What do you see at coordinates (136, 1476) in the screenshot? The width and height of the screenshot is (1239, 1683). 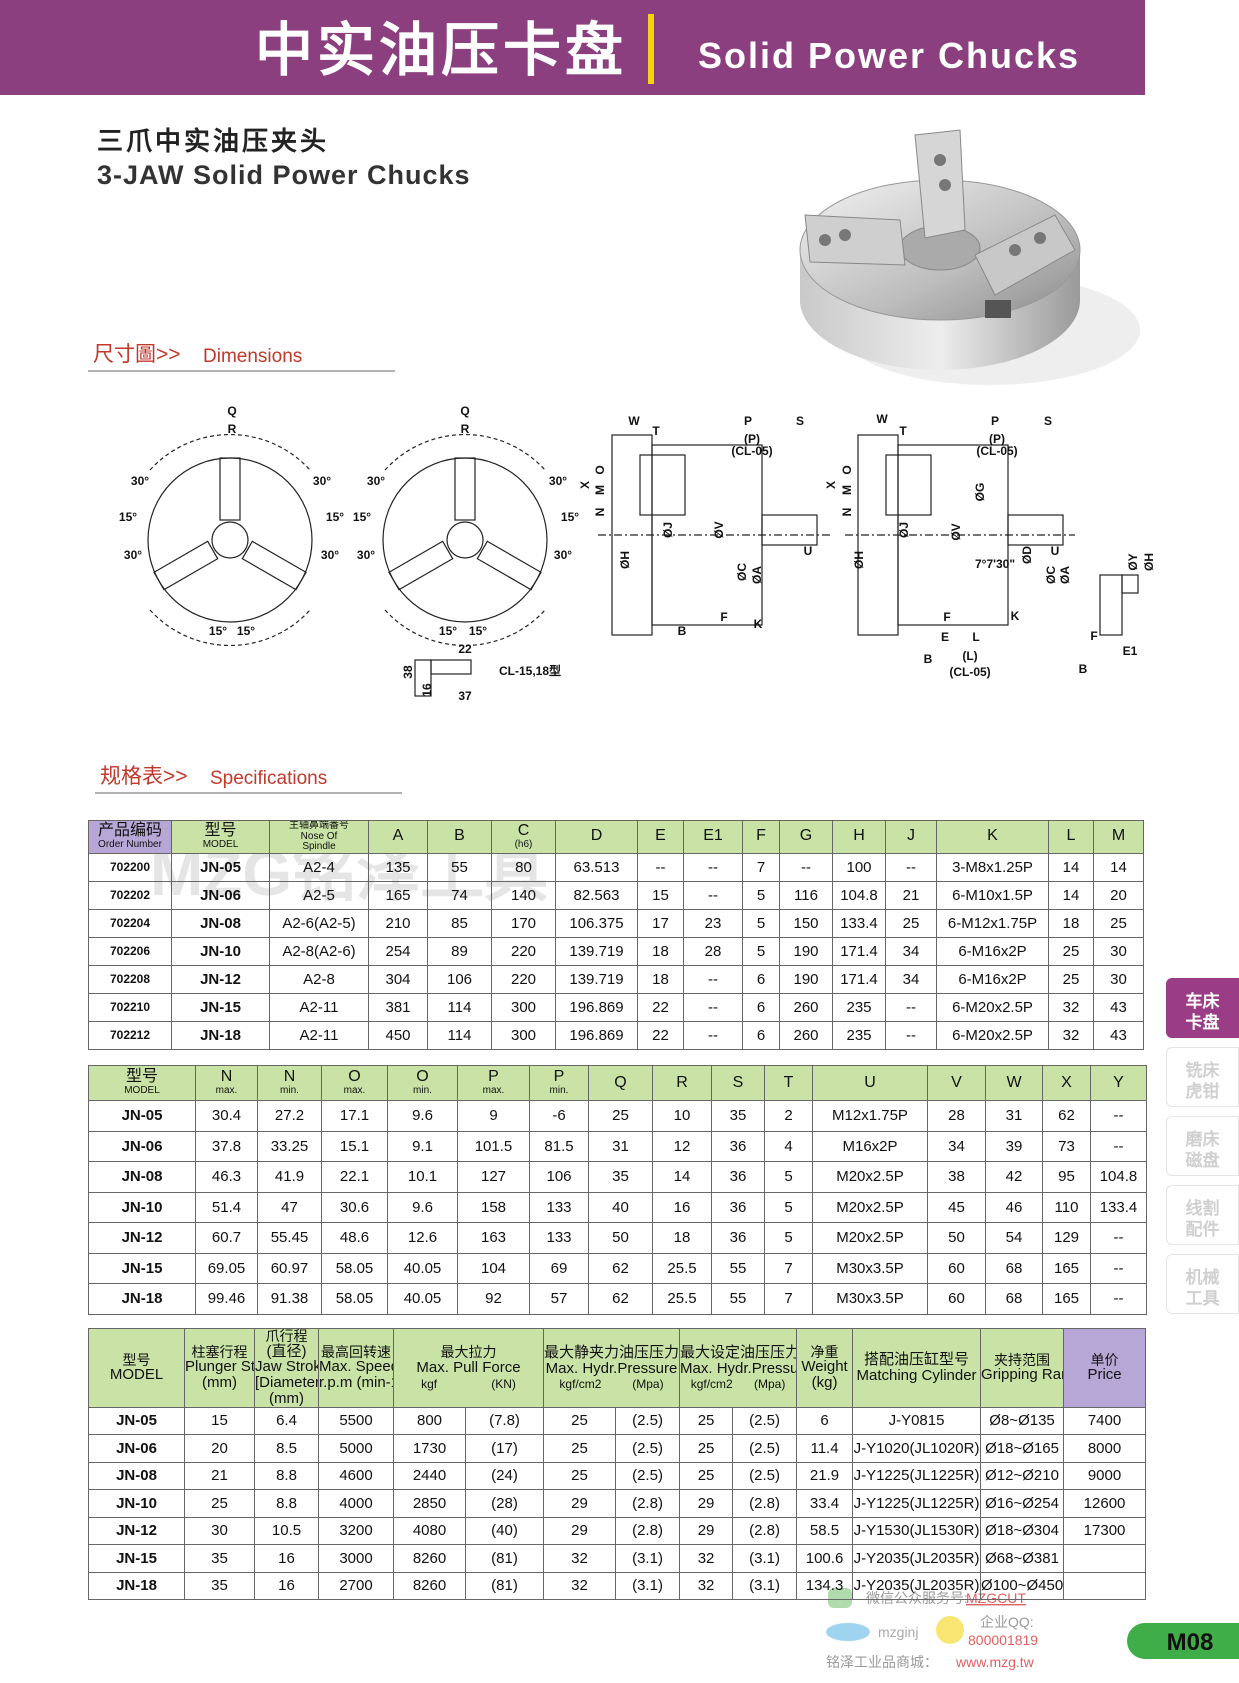 I see `table-cell: JN-08` at bounding box center [136, 1476].